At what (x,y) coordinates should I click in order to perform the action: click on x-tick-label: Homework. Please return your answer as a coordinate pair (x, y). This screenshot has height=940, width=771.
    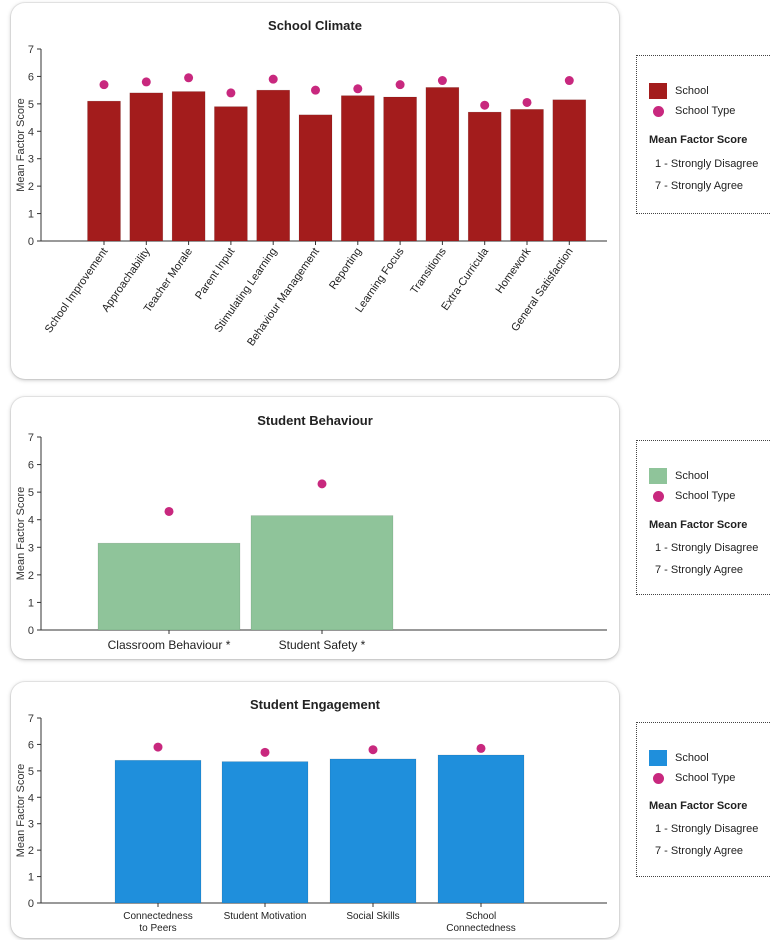
    Looking at the image, I should click on (513, 270).